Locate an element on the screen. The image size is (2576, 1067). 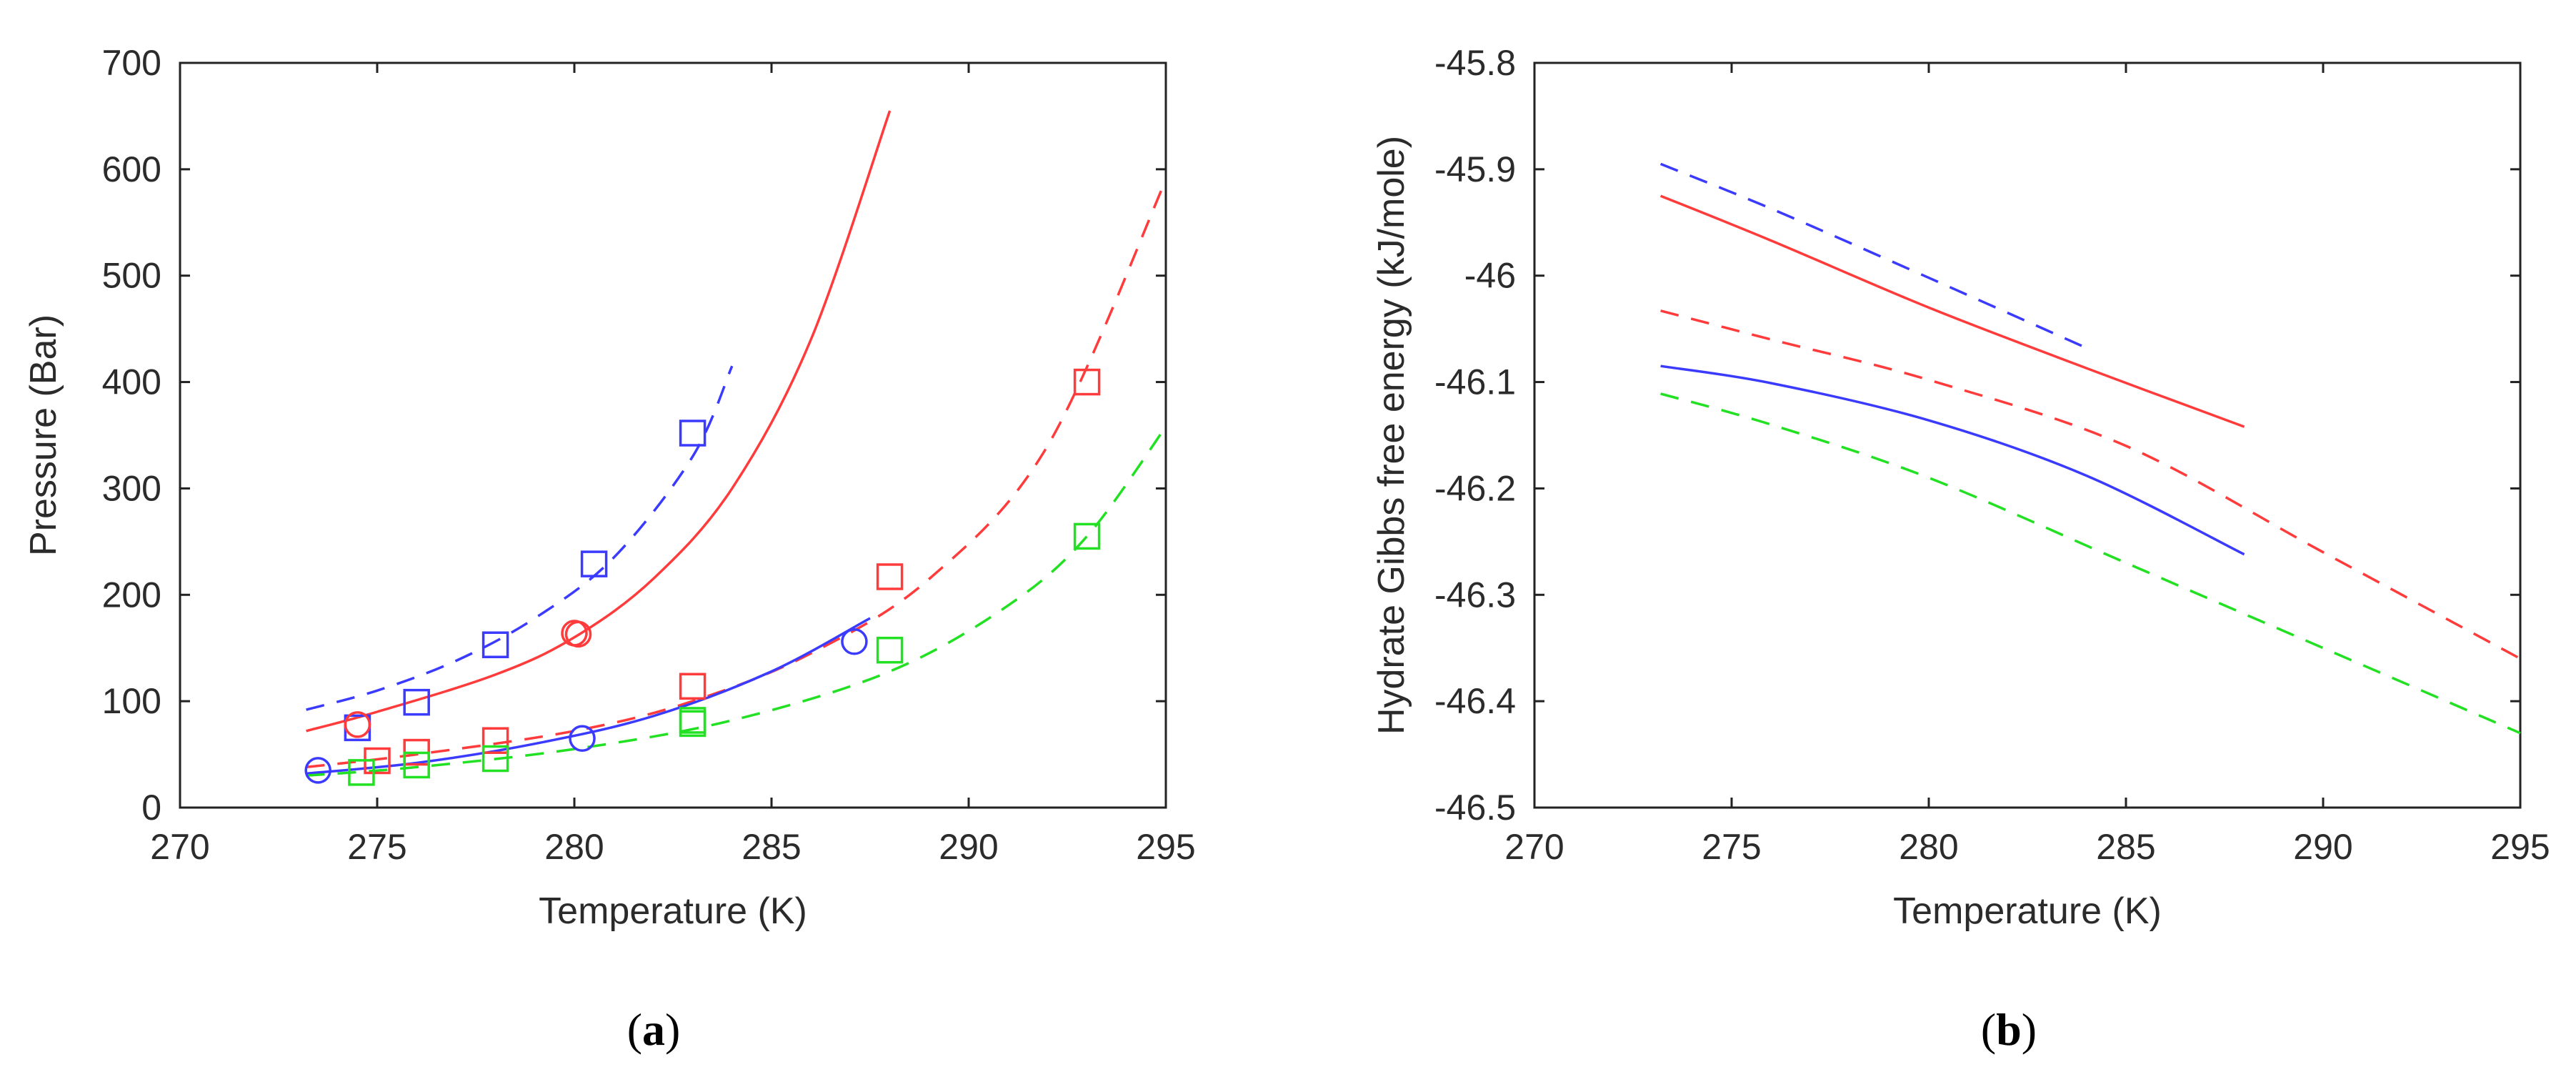
y-tick-label: -46.3 is located at coordinates (1475, 595).